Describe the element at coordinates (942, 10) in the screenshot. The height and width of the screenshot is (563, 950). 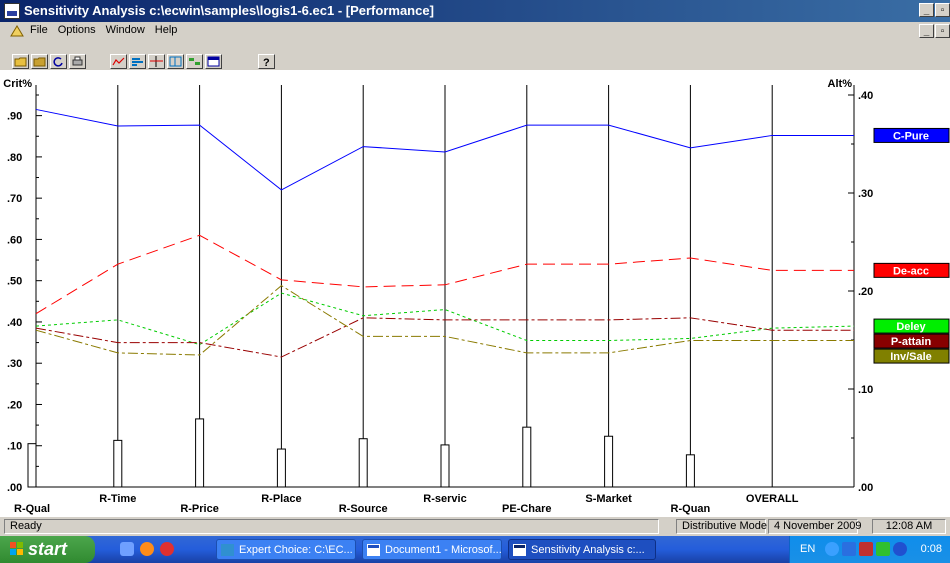
I see `maximize-button: ▫` at that location.